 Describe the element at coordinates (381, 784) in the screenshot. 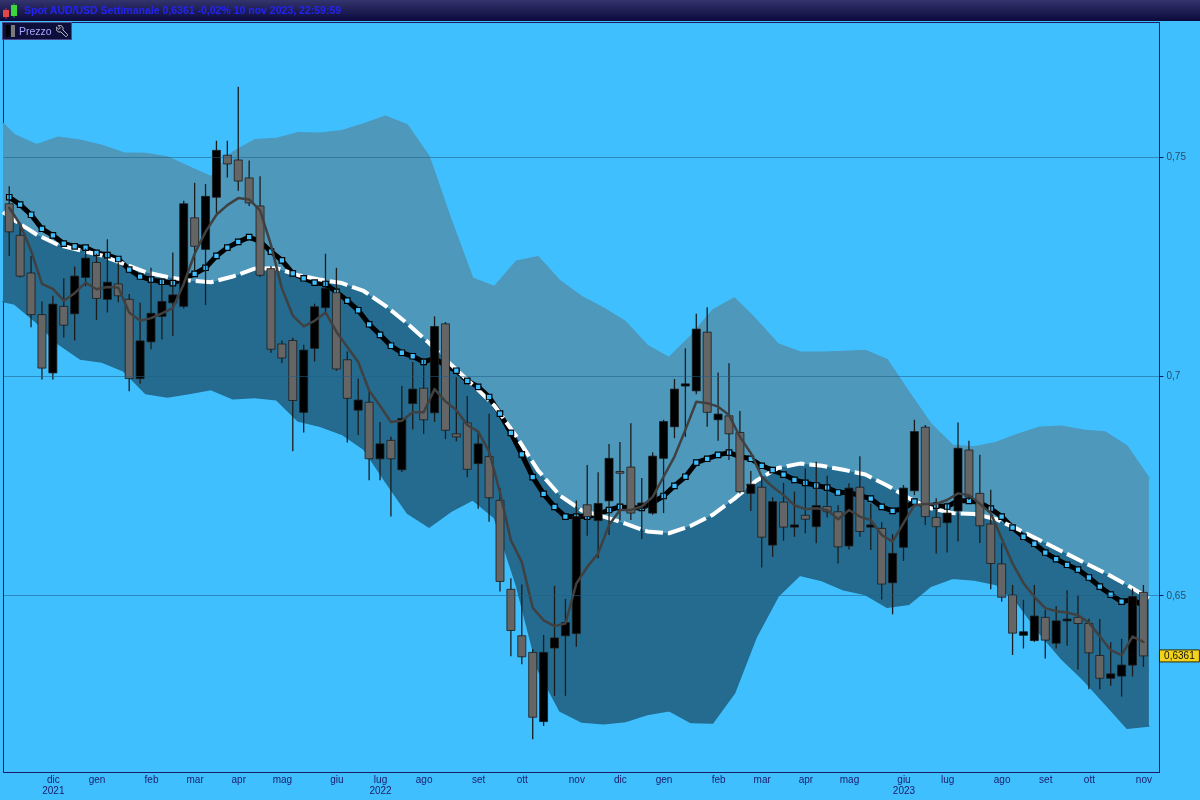

I see `x-tick-label: lug 2022` at that location.